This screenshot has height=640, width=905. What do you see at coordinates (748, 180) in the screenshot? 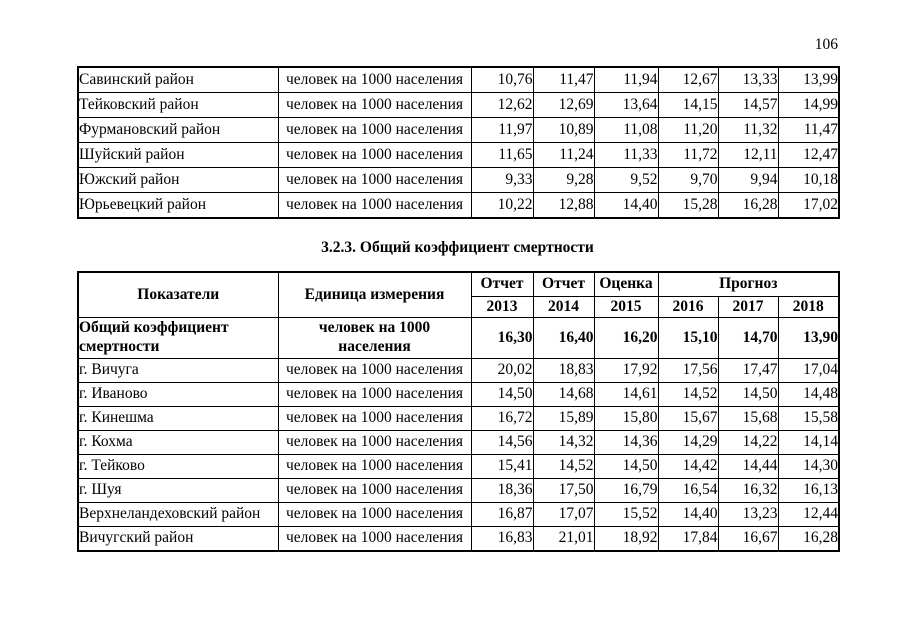
I see `value-cell: 9,94` at bounding box center [748, 180].